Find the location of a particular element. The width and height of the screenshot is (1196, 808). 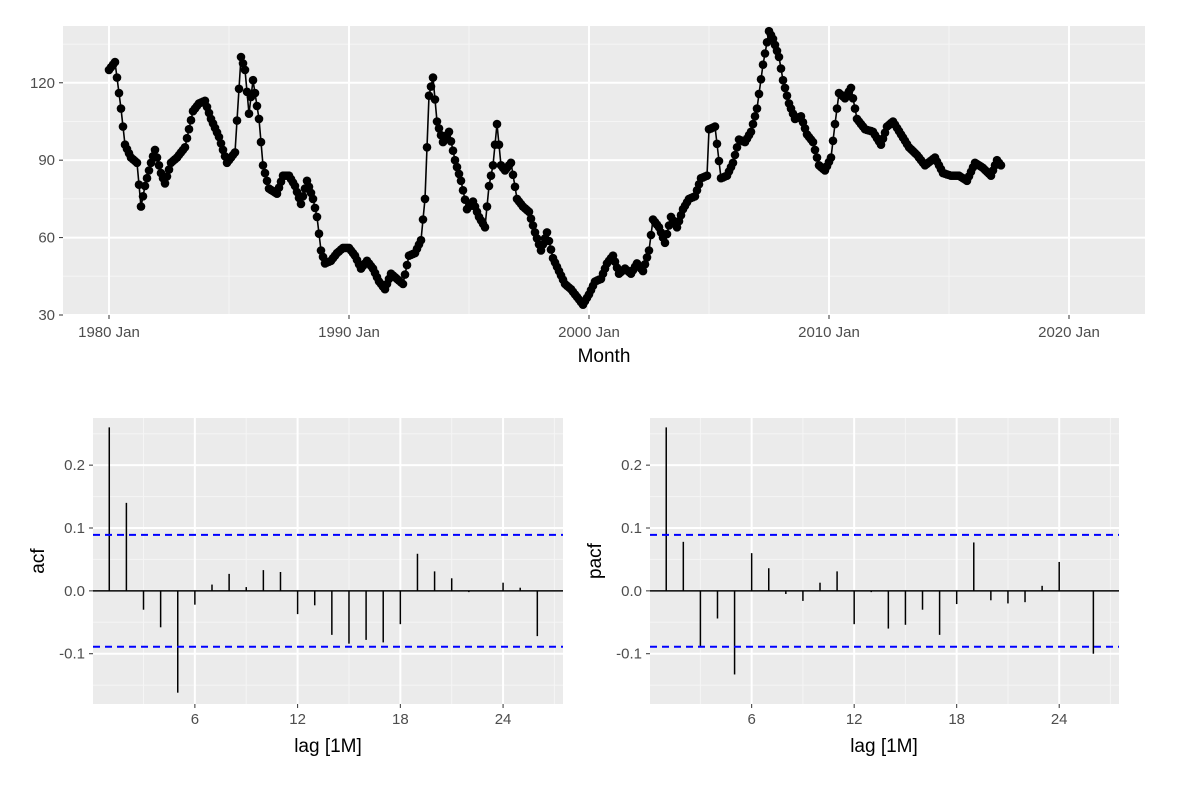

pacf-y-axis: -0.1 0.0 0.1 0.2 is located at coordinates (633, 560).